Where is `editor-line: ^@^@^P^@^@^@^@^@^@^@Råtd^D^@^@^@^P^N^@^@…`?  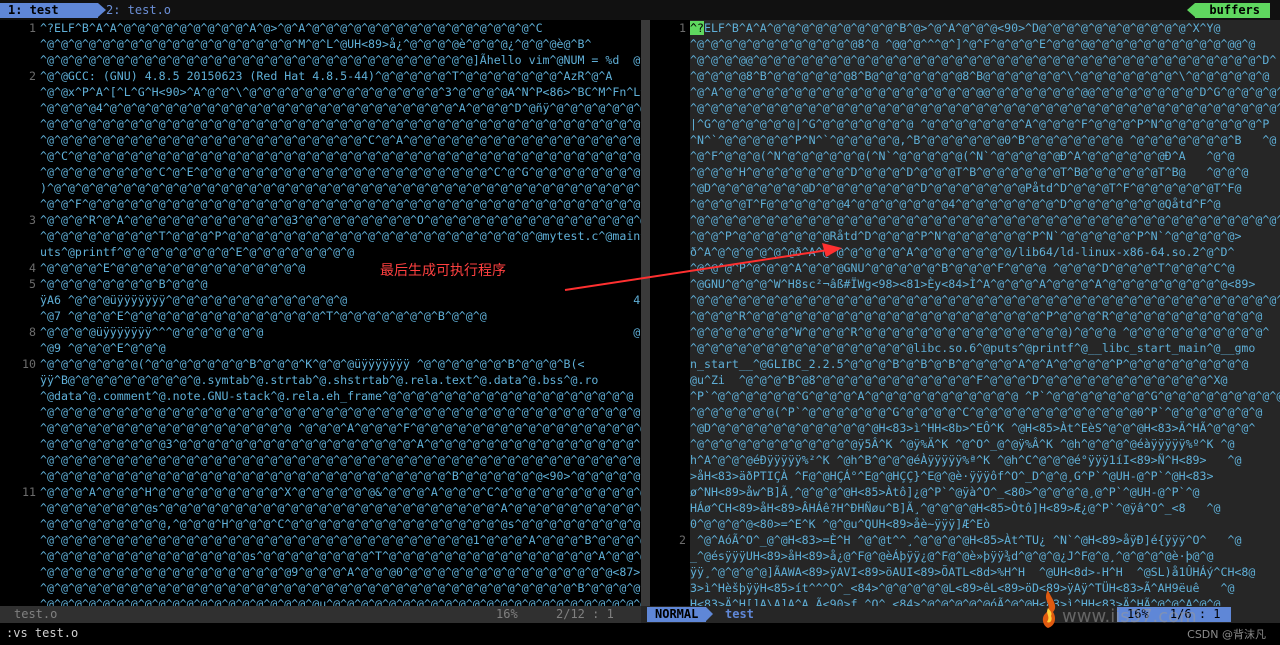
editor-line: ^@^@^P^@^@^@^@^@^@^@Råtd^D^@^@^@^P^N^@^@… is located at coordinates (965, 236).